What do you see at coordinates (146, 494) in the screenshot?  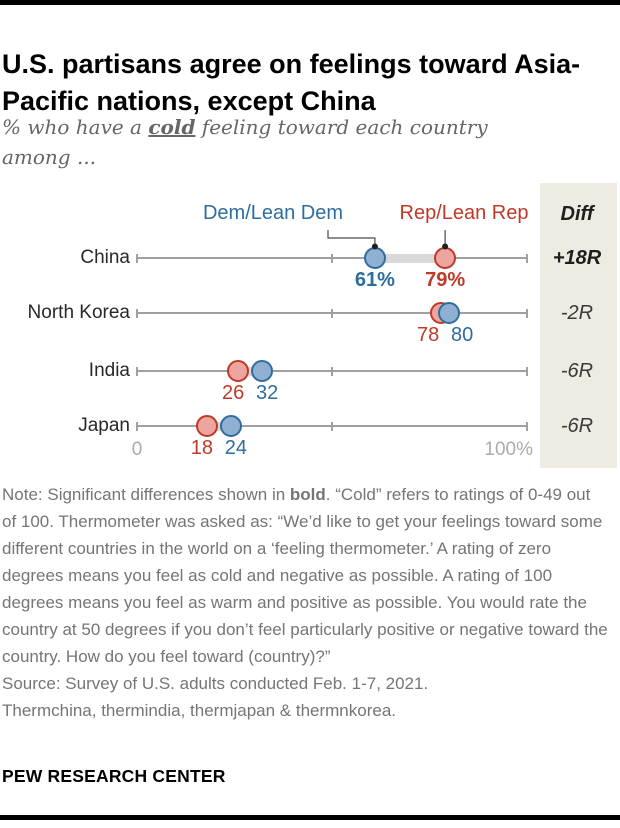 I see `note-prefix: Note: Significant differences shown in` at bounding box center [146, 494].